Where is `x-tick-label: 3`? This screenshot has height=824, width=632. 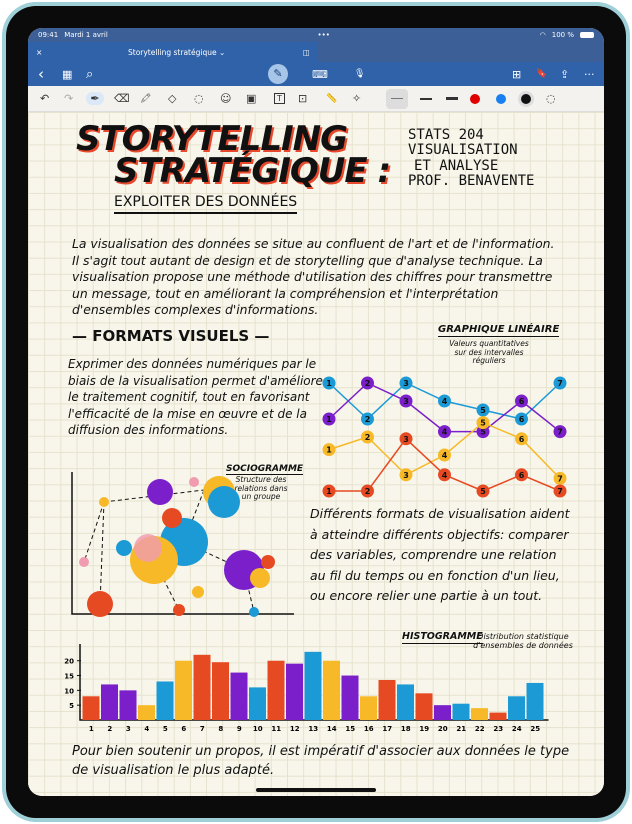 x-tick-label: 3 is located at coordinates (128, 729).